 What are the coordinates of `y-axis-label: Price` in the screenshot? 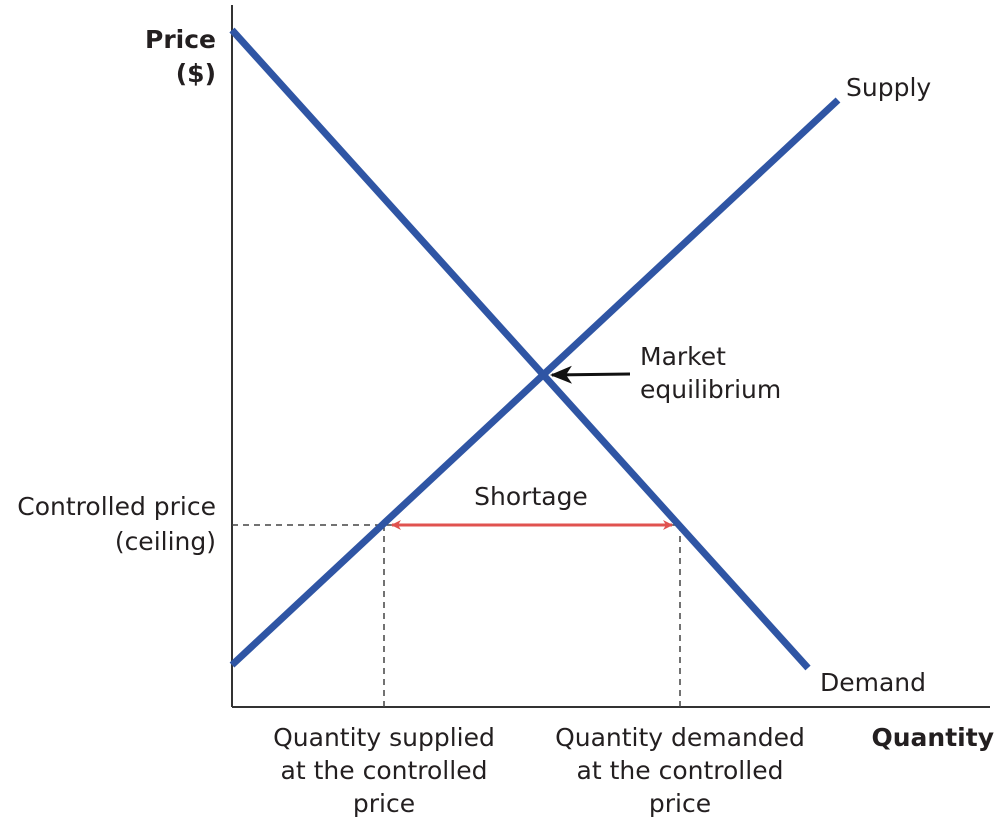 It's located at (180, 39).